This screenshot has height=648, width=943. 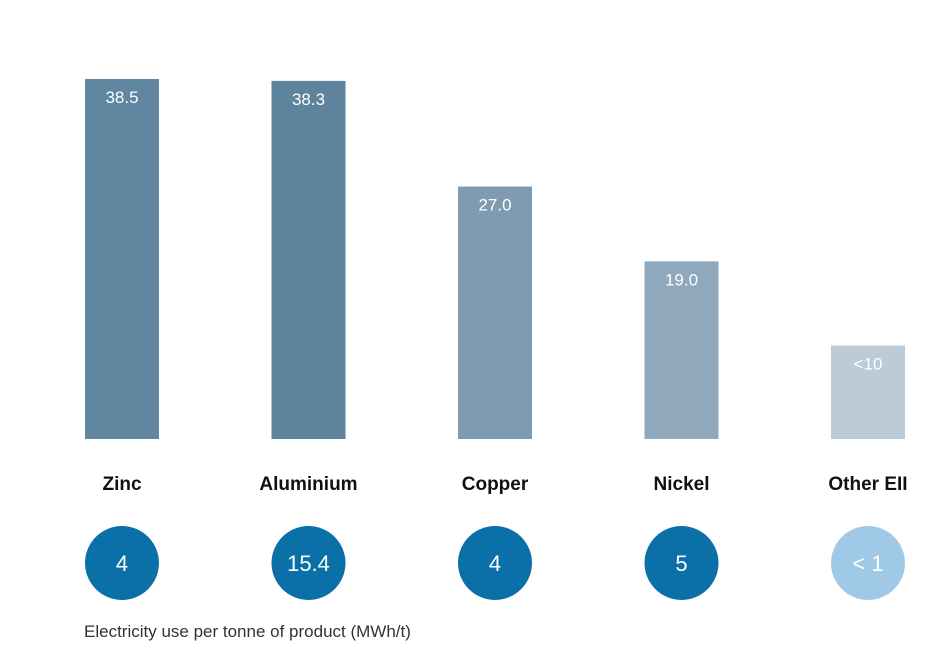 I want to click on circle-aluminium, so click(x=308, y=563).